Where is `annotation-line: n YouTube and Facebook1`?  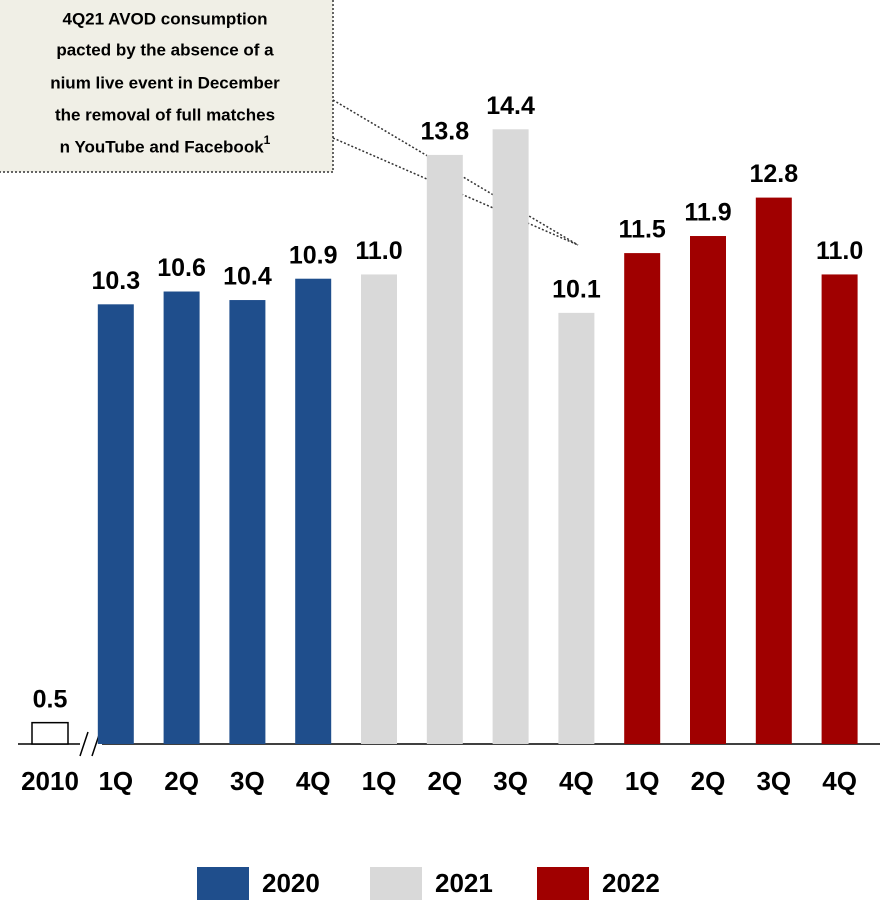
annotation-line: n YouTube and Facebook1 is located at coordinates (165, 144).